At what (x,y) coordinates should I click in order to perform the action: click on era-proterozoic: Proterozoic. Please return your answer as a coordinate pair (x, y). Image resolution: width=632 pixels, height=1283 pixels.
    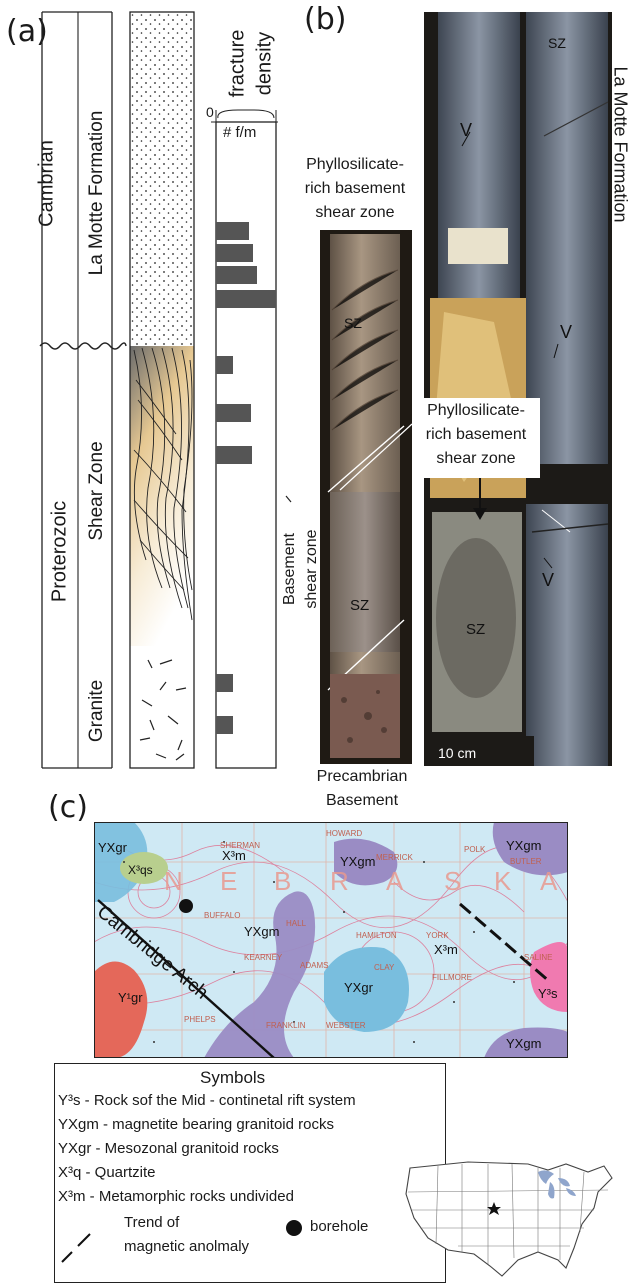
    Looking at the image, I should click on (59, 551).